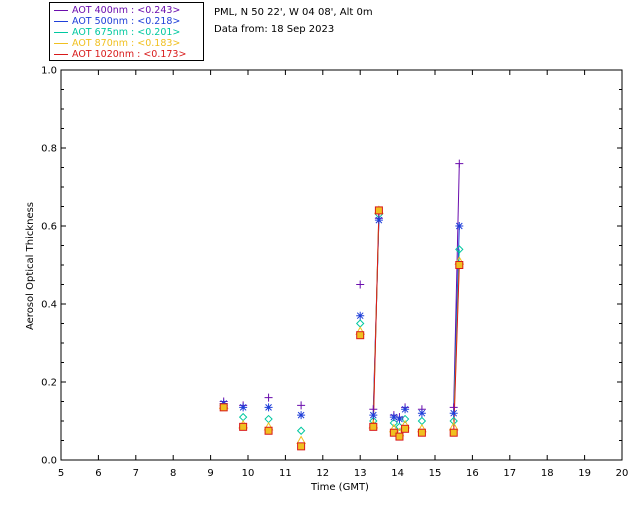 Image resolution: width=640 pixels, height=512 pixels. Describe the element at coordinates (416, 298) in the screenshot. I see `series-lines` at that location.